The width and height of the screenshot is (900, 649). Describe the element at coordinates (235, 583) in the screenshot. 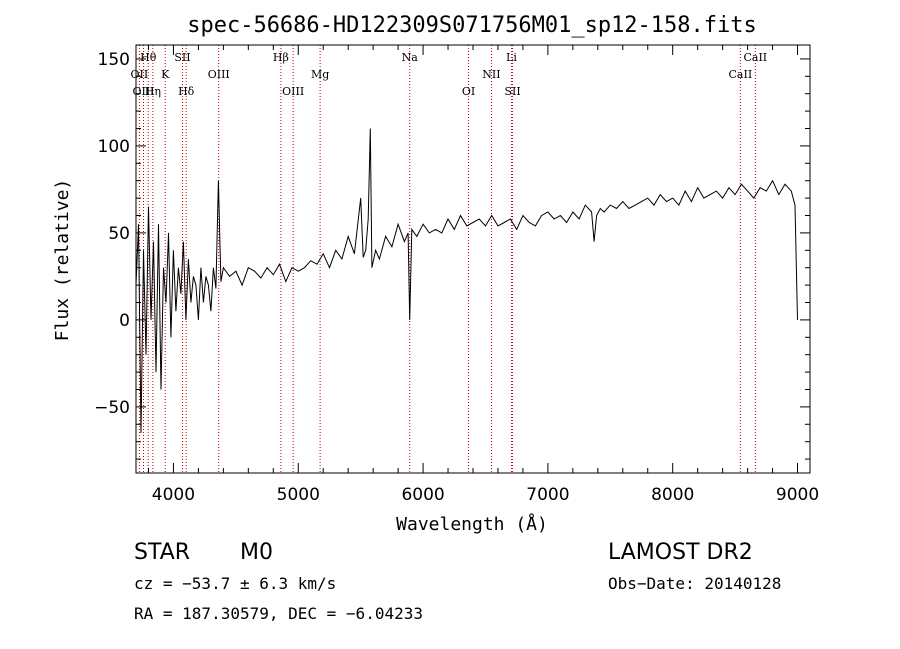

I see `redshift-text: cz = −53.7 ± 6.3 km/s` at that location.